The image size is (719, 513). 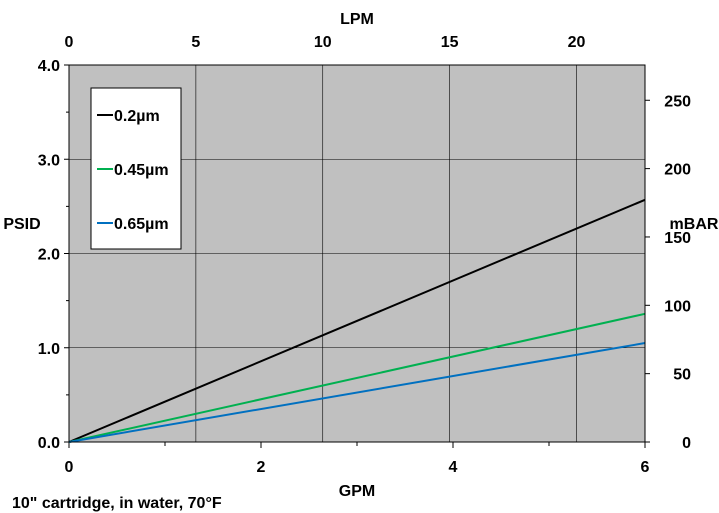 I want to click on legend-label: 0.65µm, so click(x=141, y=224).